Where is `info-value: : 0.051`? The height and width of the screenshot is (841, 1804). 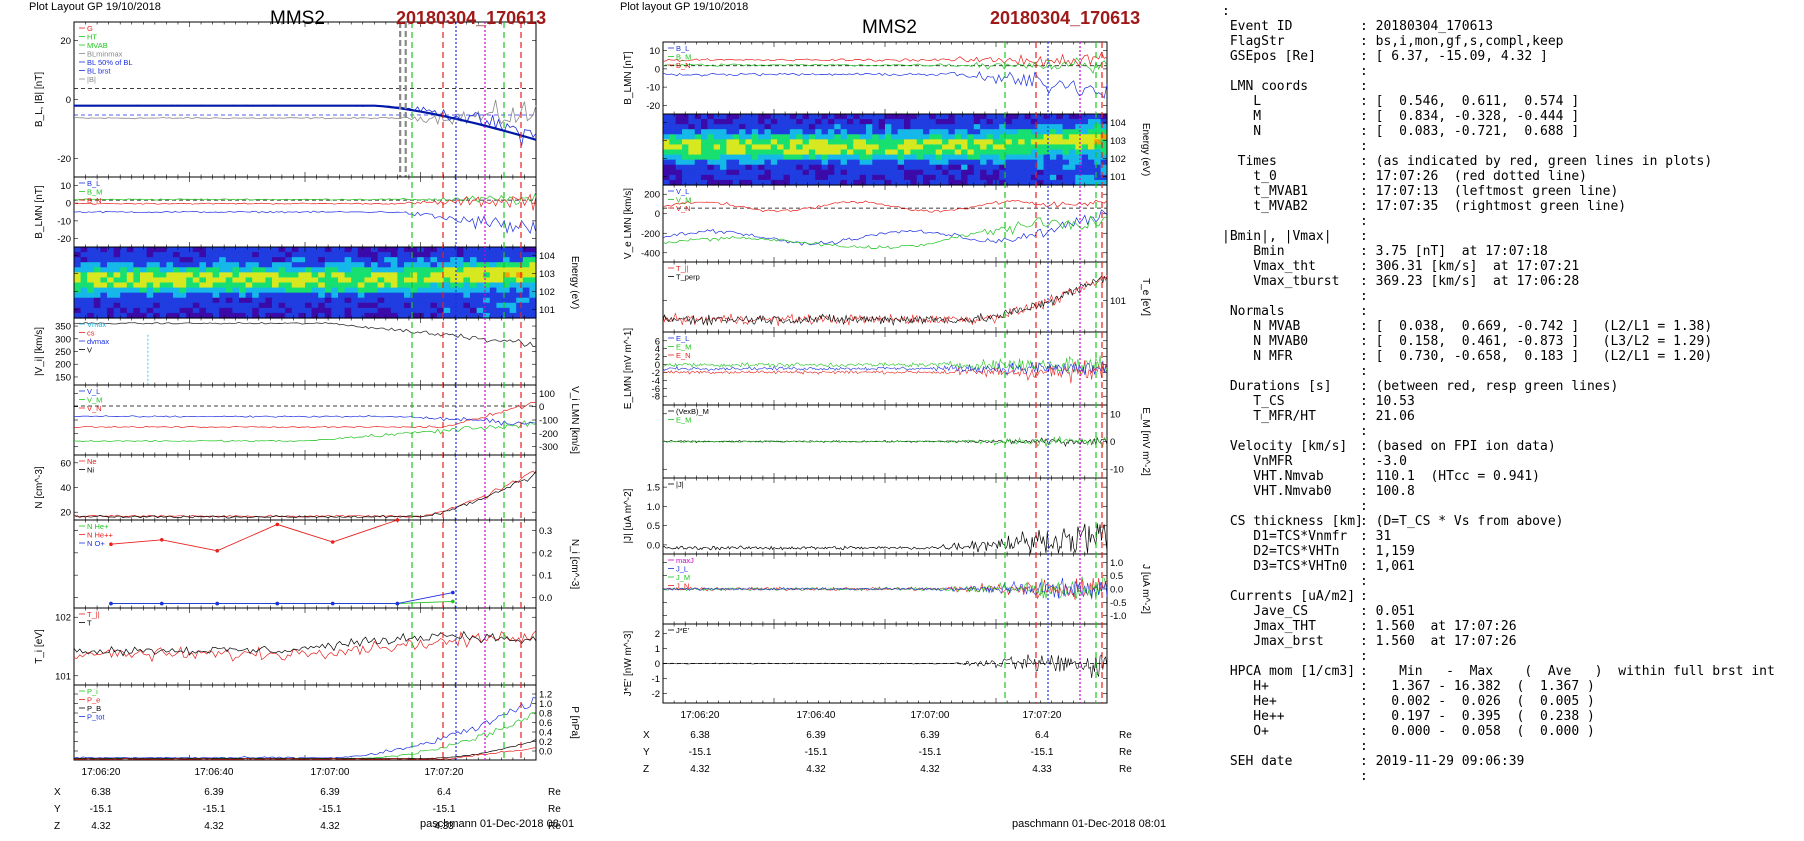 info-value: : 0.051 is located at coordinates (1387, 611).